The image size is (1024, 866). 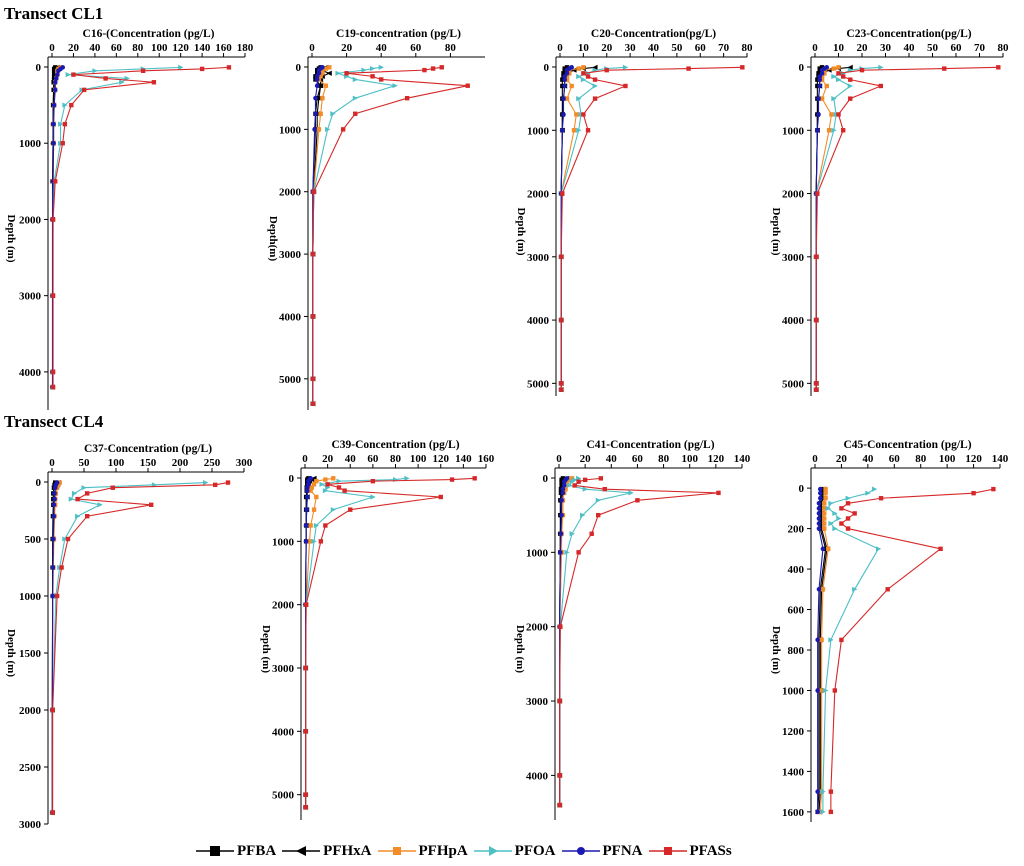 I want to click on legend: PFBA PFHxA PFHpA PFOA PFNA PFASs, so click(x=467, y=851).